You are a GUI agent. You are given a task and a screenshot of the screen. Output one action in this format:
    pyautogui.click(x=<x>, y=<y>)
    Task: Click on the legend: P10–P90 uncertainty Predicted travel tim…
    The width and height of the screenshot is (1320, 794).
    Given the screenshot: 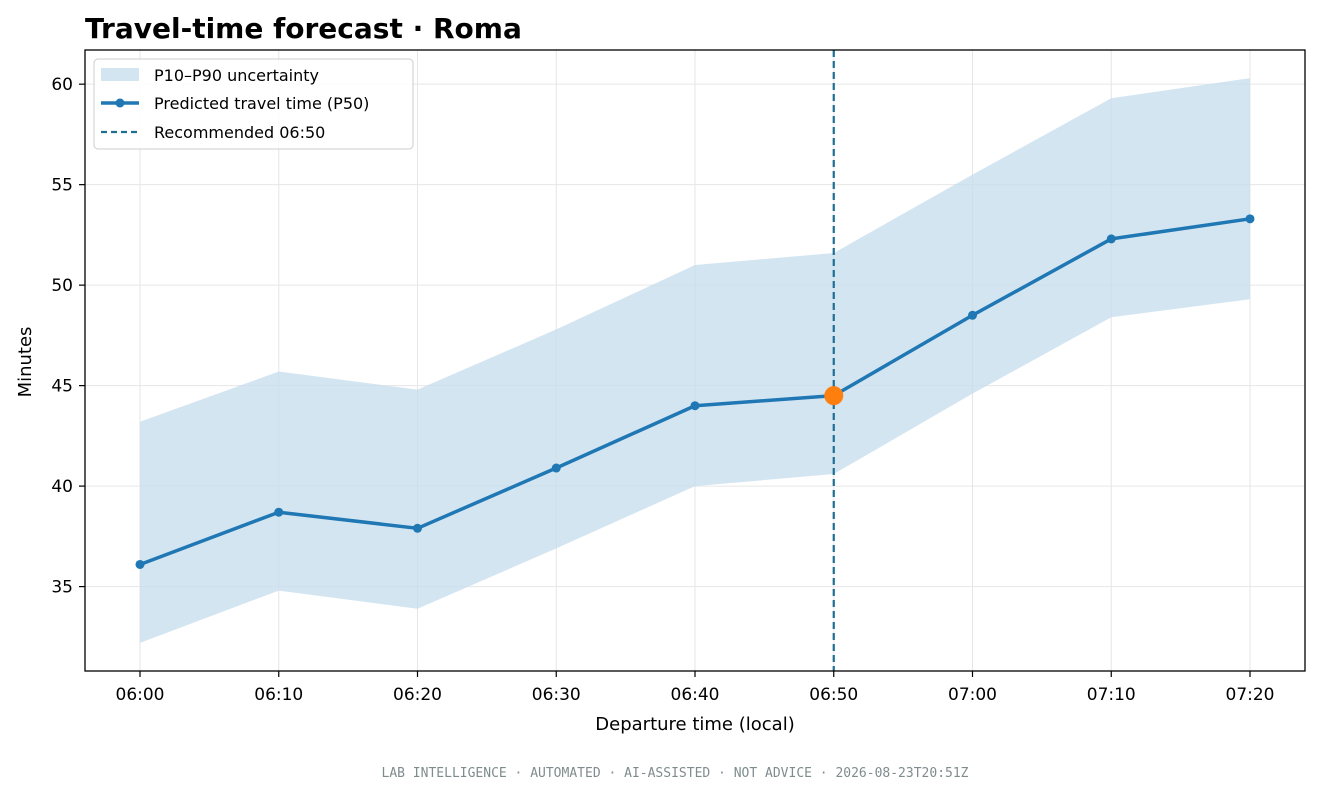 What is the action you would take?
    pyautogui.click(x=253, y=104)
    